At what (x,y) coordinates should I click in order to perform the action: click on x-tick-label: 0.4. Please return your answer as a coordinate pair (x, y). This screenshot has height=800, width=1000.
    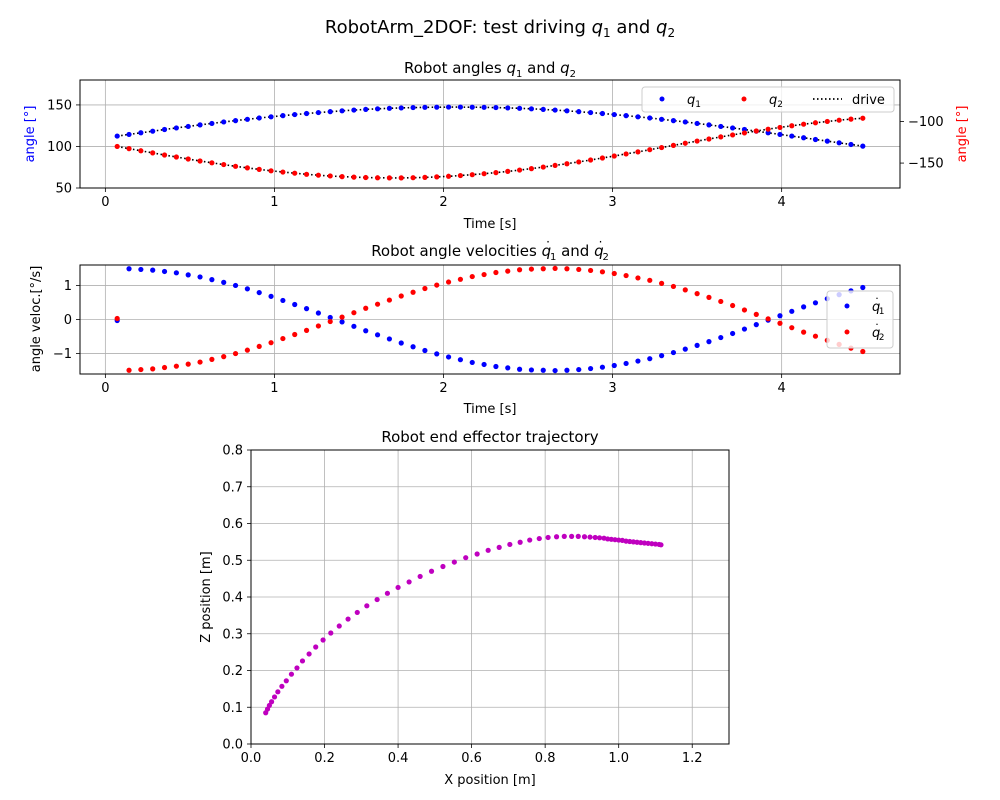
    Looking at the image, I should click on (398, 758).